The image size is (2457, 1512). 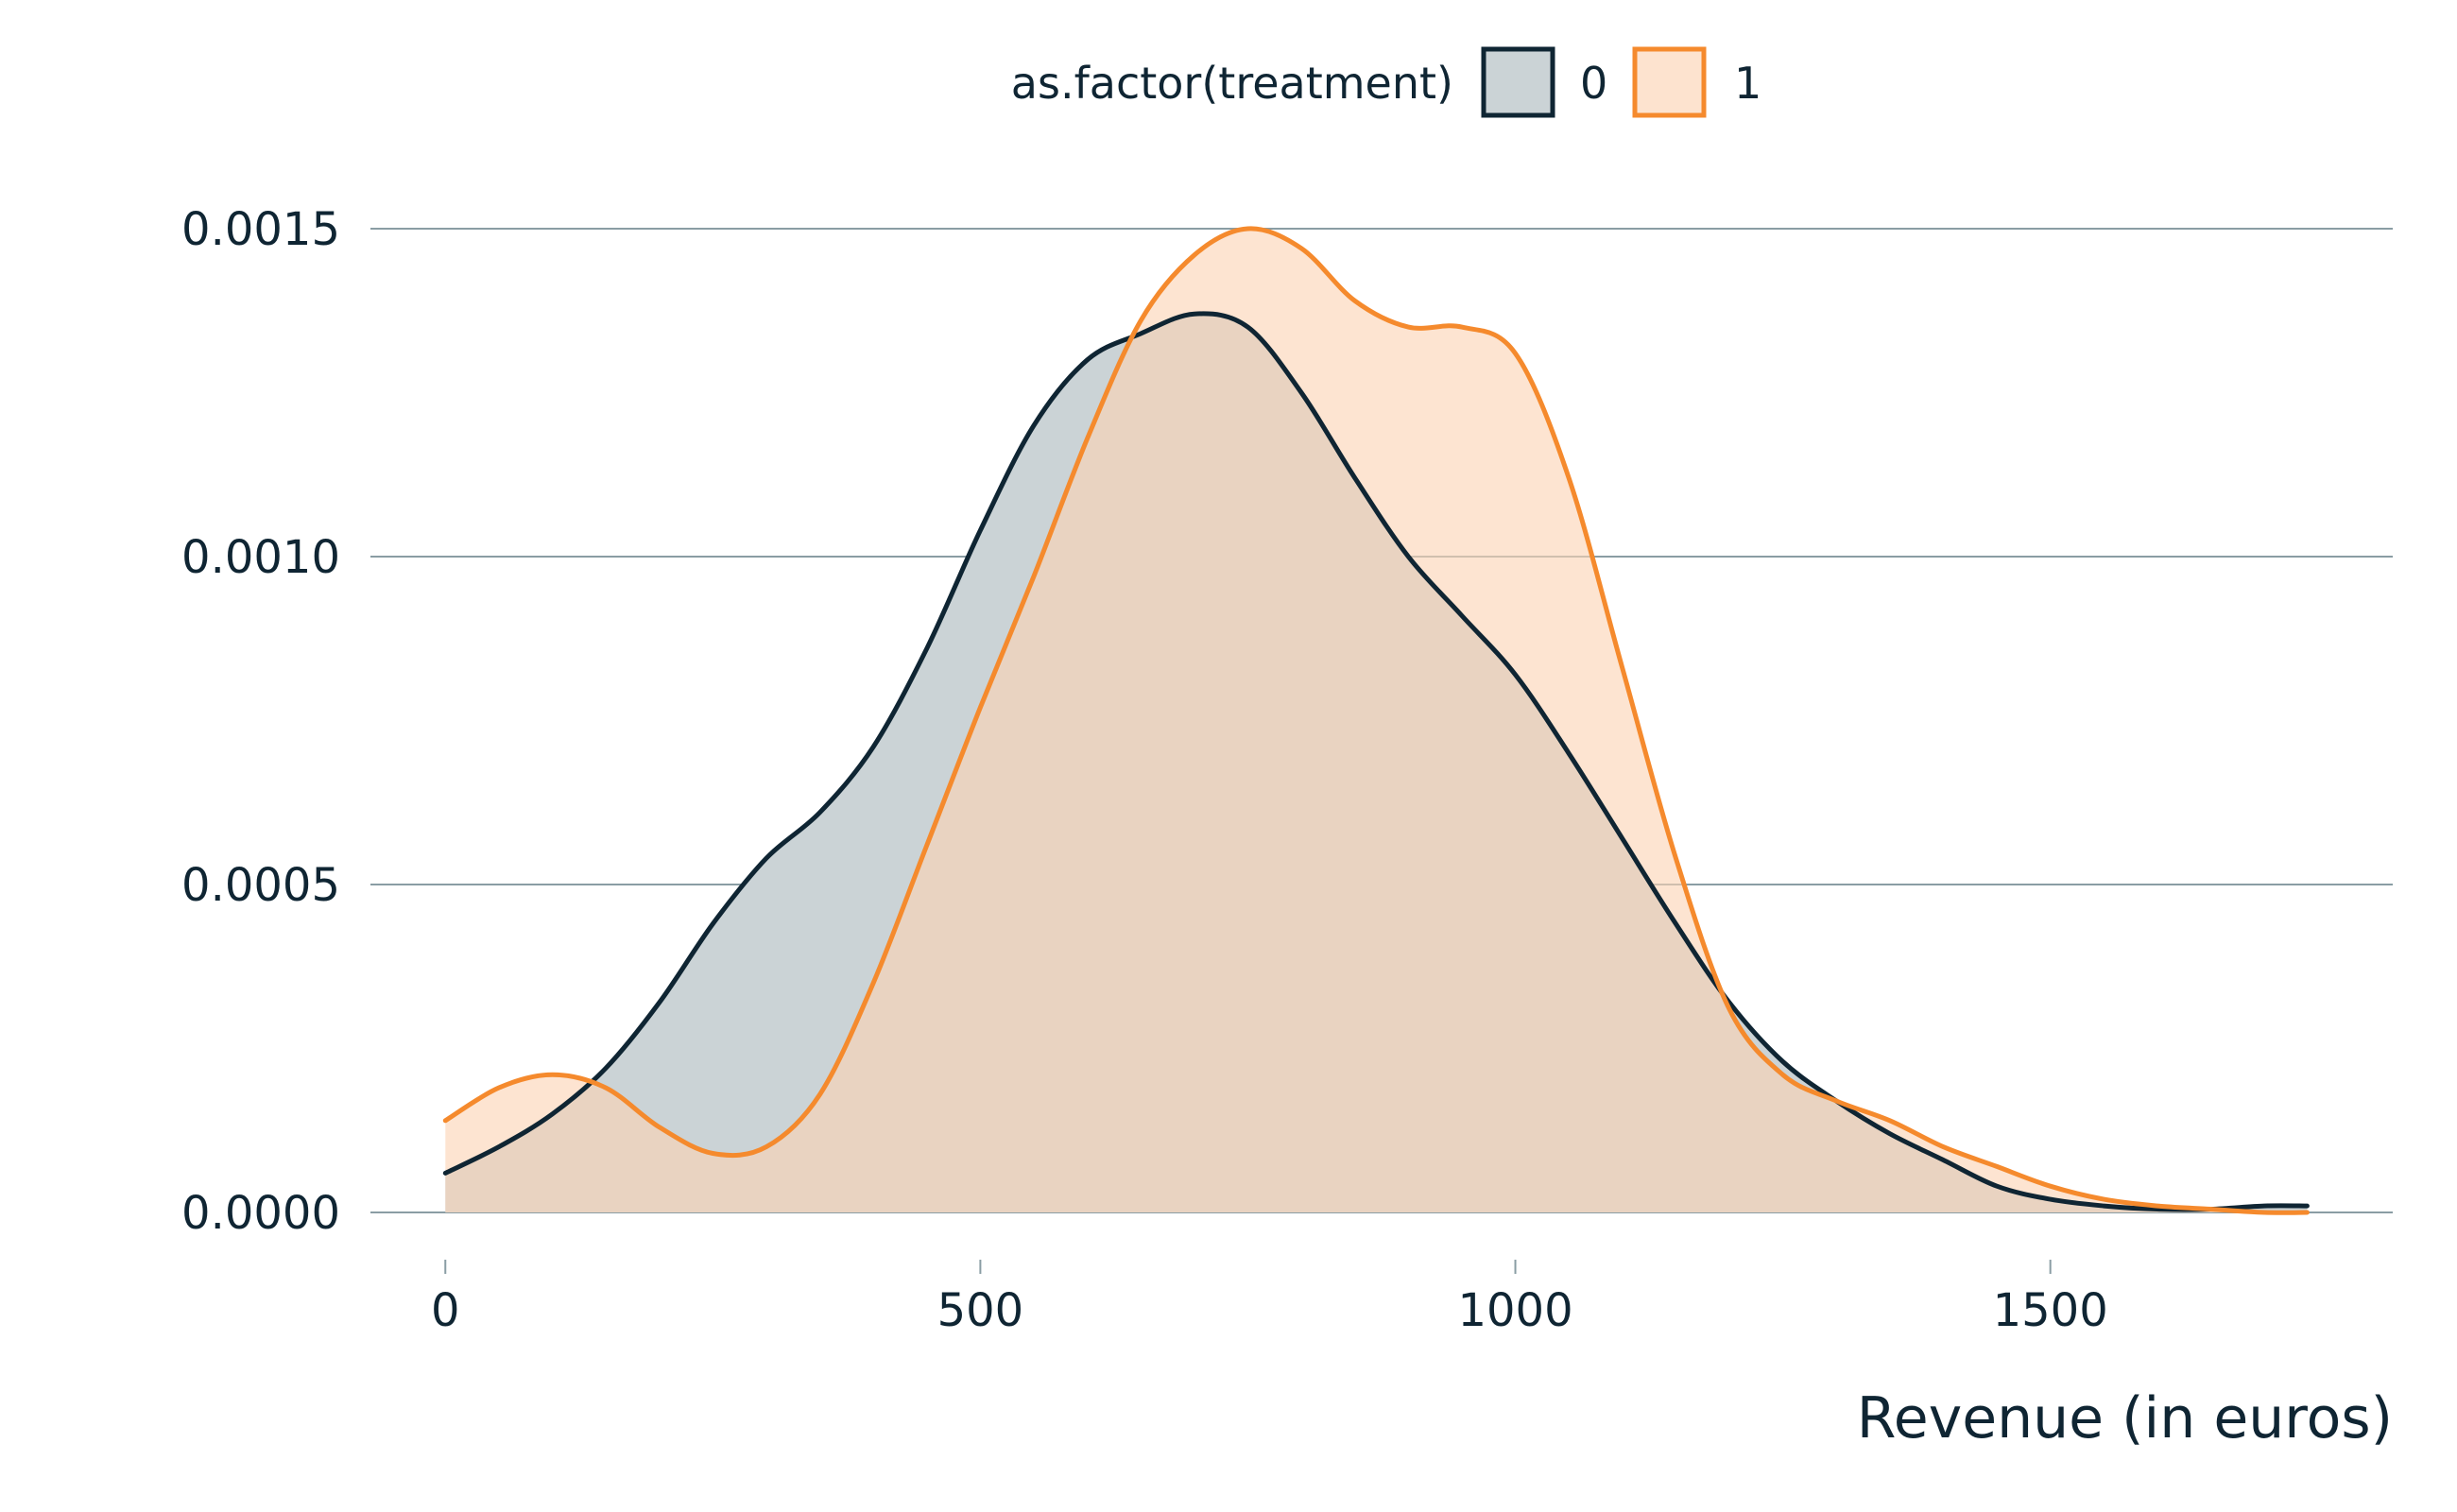 I want to click on legend-title: as.factor(treatment), so click(x=1232, y=83).